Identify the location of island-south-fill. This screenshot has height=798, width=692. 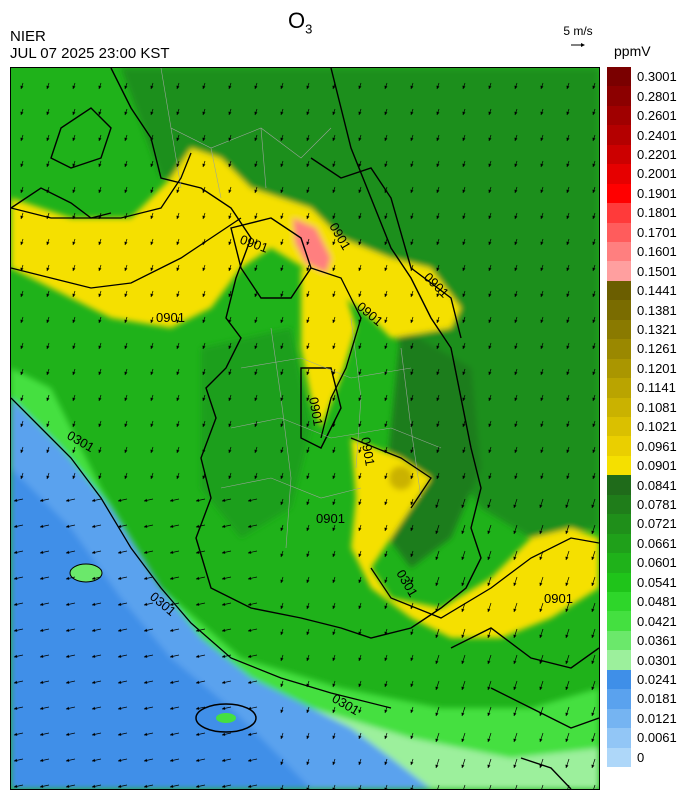
(226, 718).